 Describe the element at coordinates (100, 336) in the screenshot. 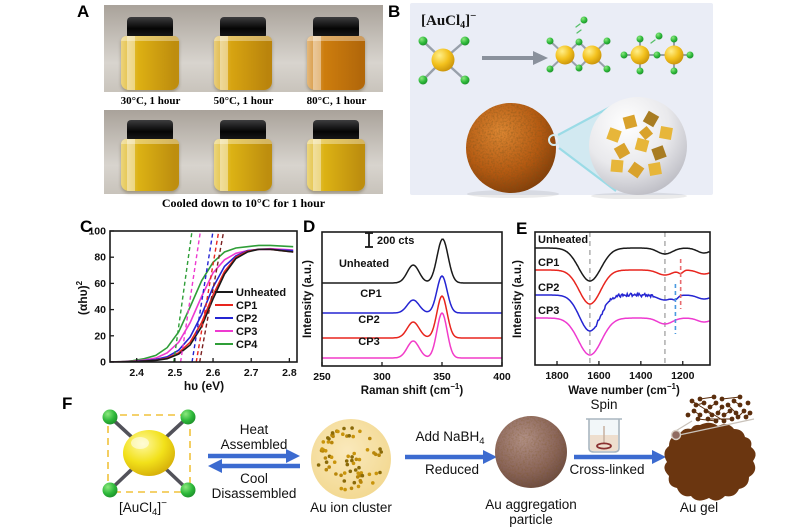

I see `y-tick-label: 20` at that location.